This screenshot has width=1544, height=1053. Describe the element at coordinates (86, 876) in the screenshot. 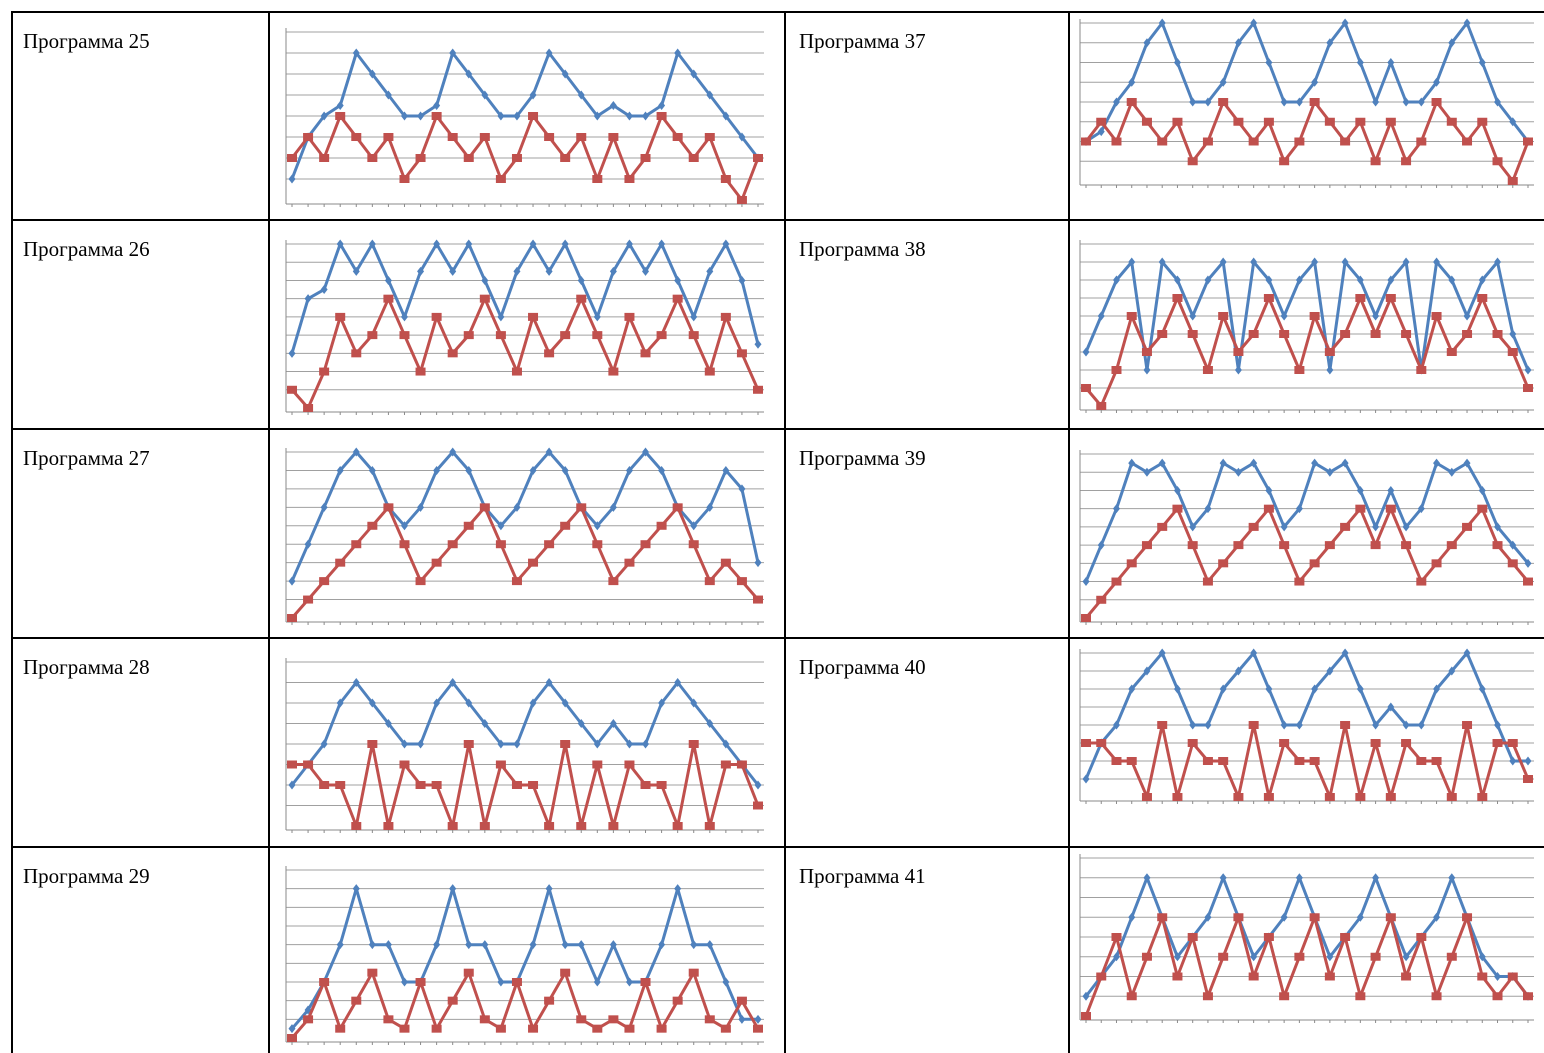

I see `program-29-label: Программа 29` at that location.